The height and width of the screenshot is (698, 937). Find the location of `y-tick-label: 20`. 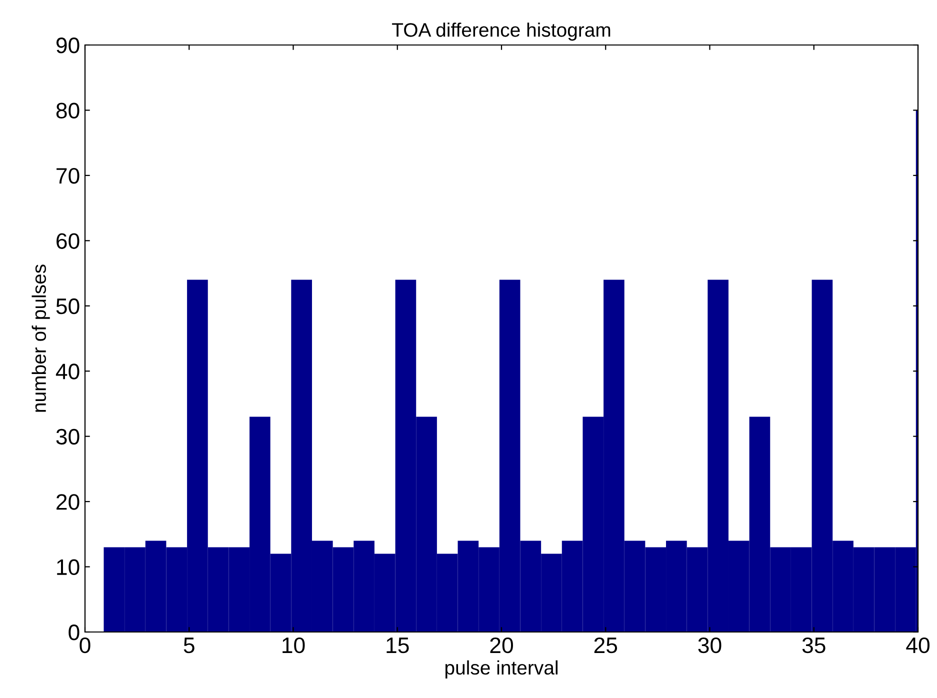

y-tick-label: 20 is located at coordinates (68, 502).